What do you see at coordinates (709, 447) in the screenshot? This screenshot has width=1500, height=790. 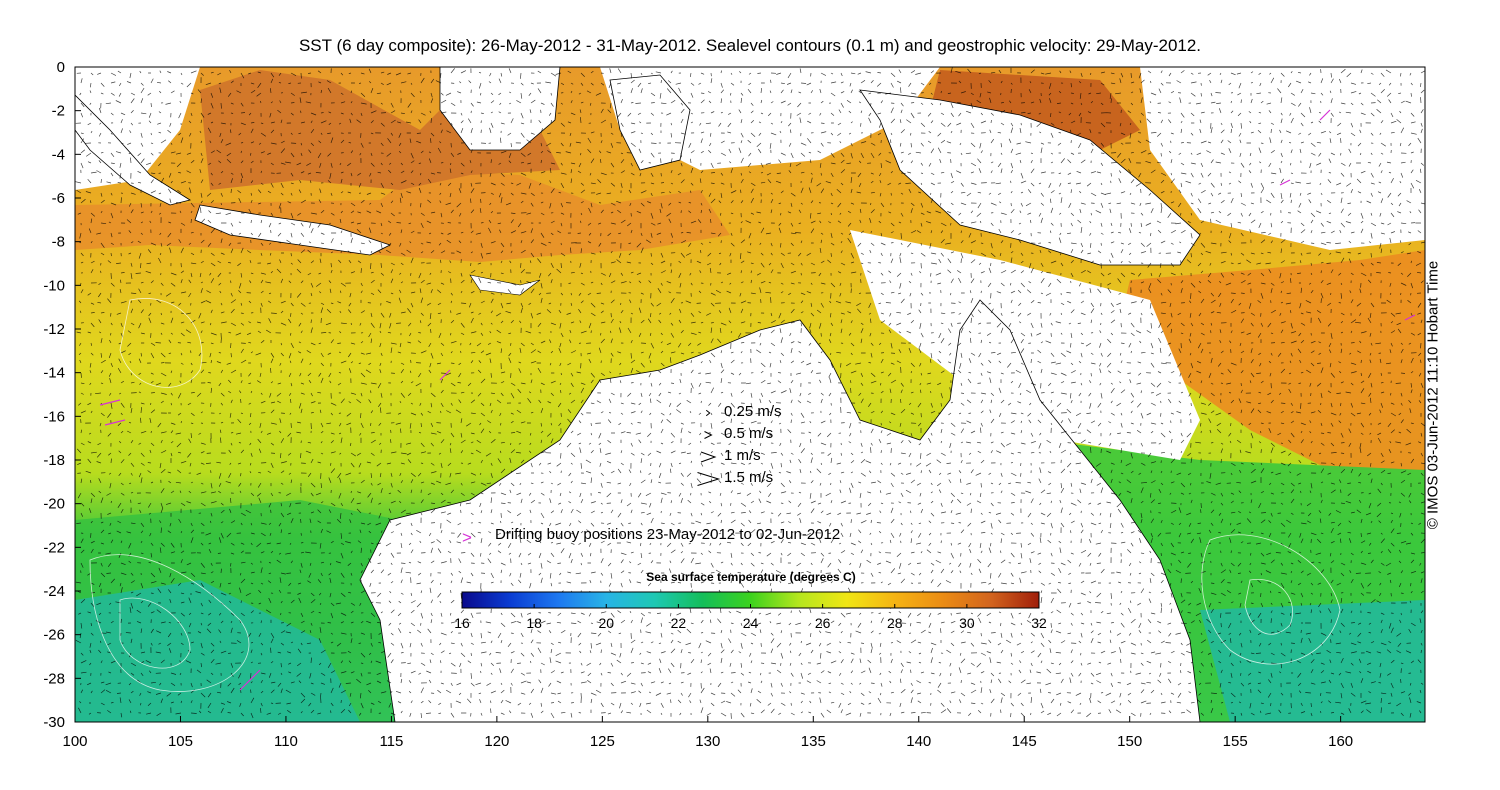 I see `velocity-legend` at bounding box center [709, 447].